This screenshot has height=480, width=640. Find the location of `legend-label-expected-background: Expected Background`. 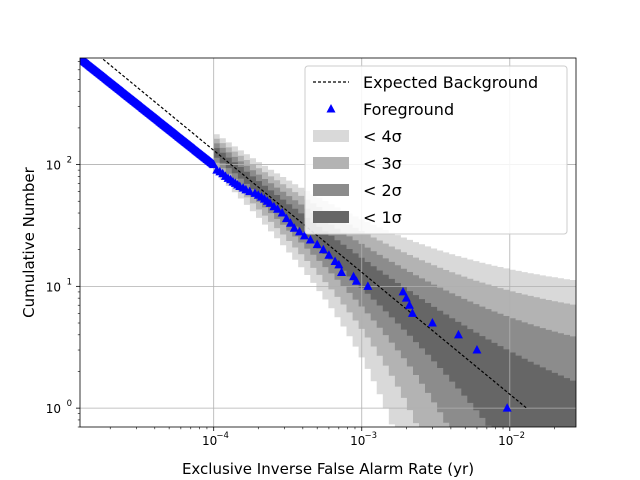

legend-label-expected-background: Expected Background is located at coordinates (450, 82).